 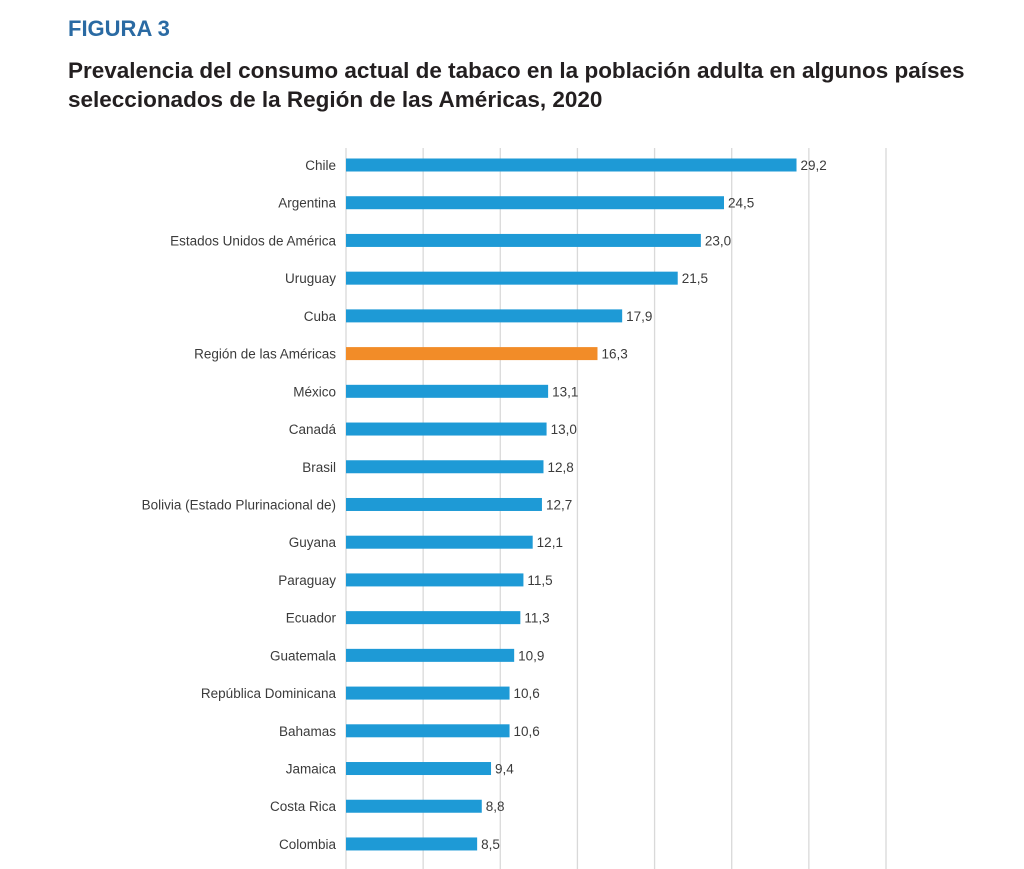 I want to click on data-label: 11,3, so click(x=536, y=618).